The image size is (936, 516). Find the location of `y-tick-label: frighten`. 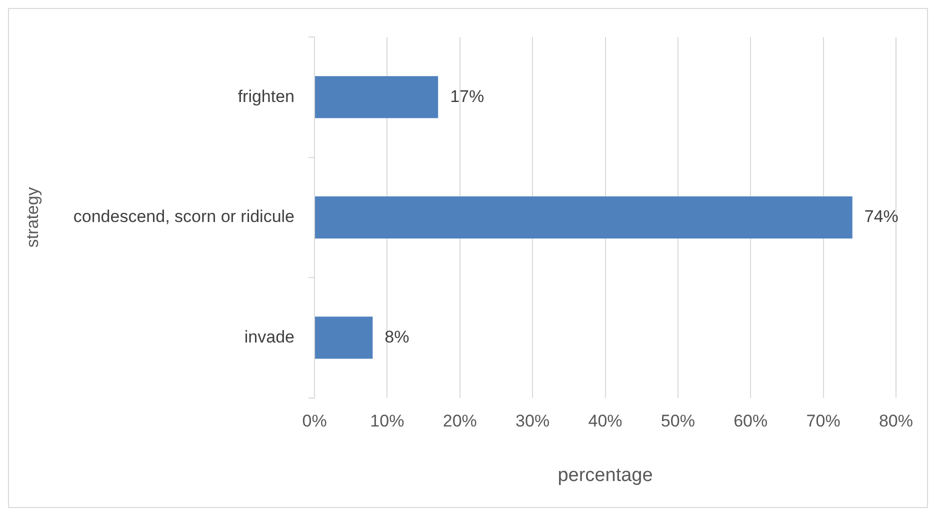

y-tick-label: frighten is located at coordinates (266, 96).